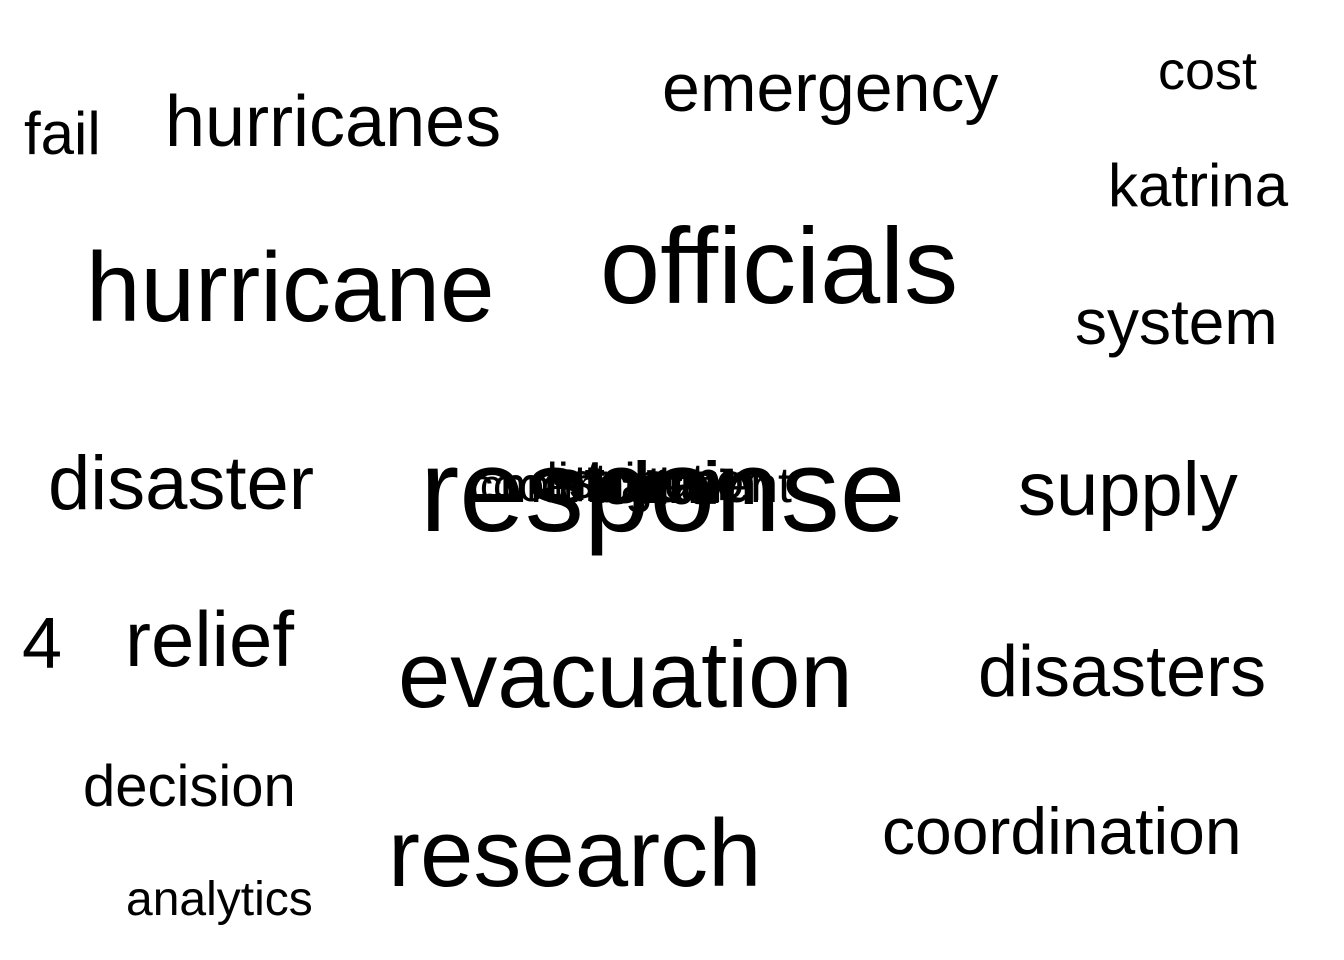 The height and width of the screenshot is (960, 1344). Describe the element at coordinates (1062, 831) in the screenshot. I see `word-coordination: coordination` at that location.